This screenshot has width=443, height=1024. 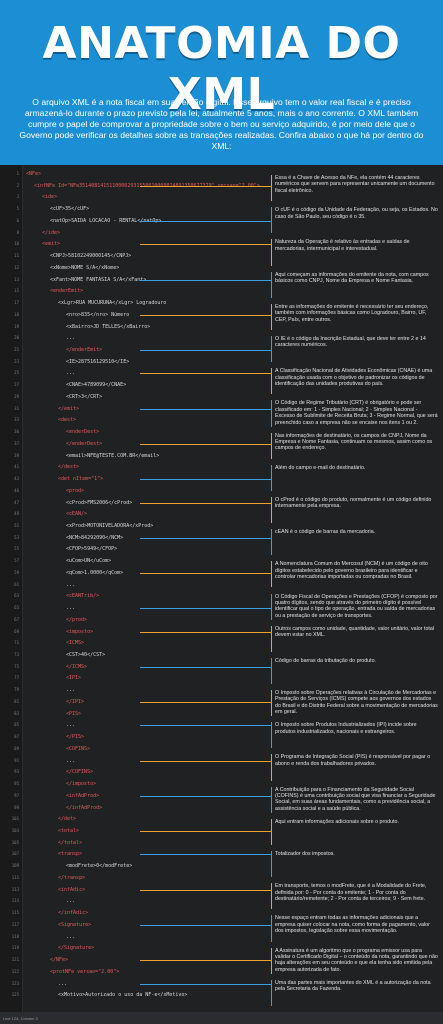 What do you see at coordinates (86, 655) in the screenshot?
I see `code-line: <CST>40</CST>` at bounding box center [86, 655].